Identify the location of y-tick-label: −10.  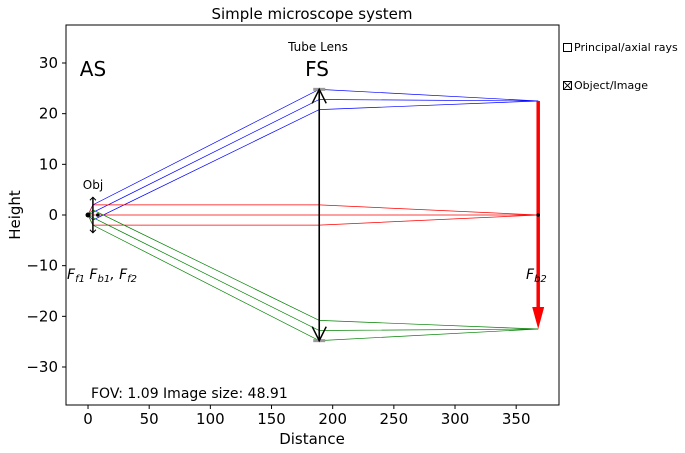
(42, 266).